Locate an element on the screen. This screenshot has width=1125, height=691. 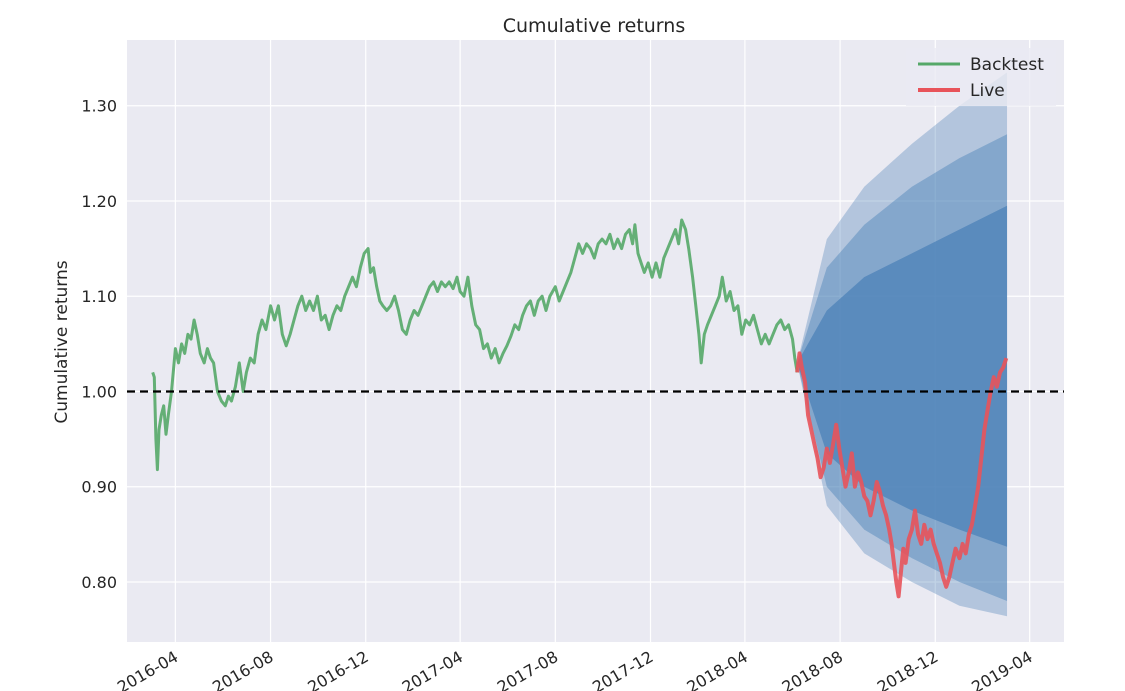
y-tick-label: 0.80 is located at coordinates (99, 582).